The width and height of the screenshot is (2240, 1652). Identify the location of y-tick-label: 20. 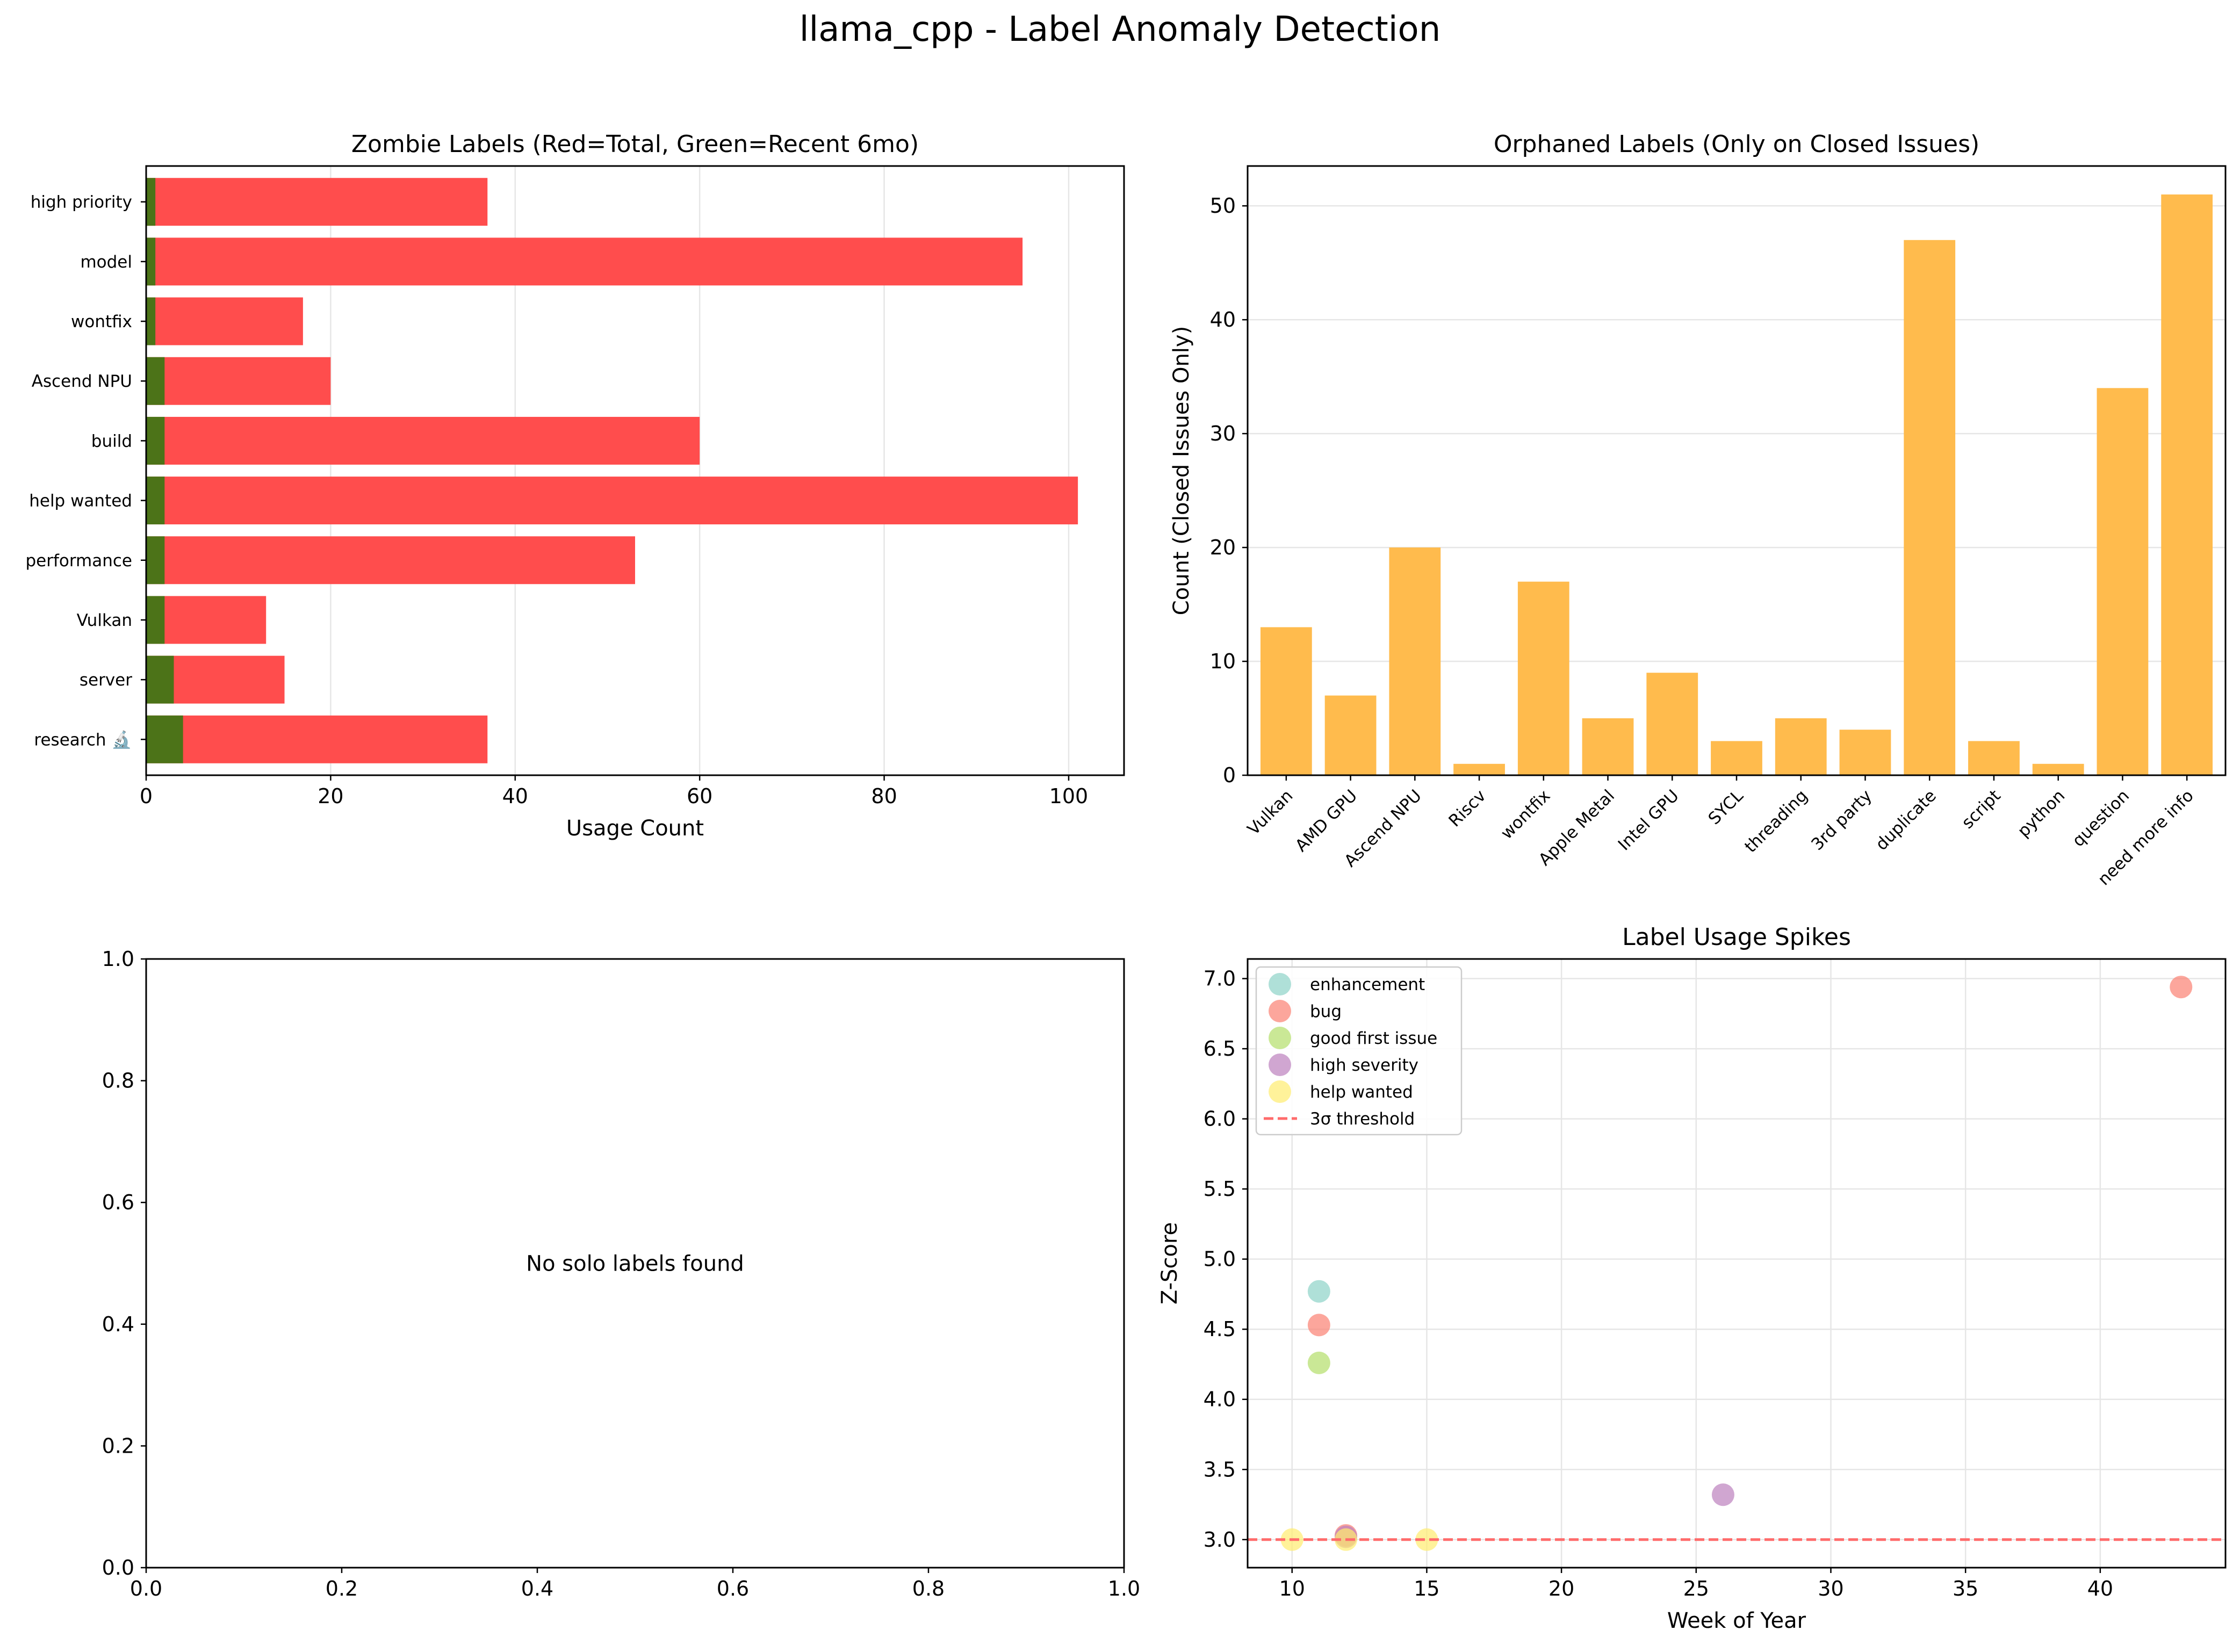
(1223, 547).